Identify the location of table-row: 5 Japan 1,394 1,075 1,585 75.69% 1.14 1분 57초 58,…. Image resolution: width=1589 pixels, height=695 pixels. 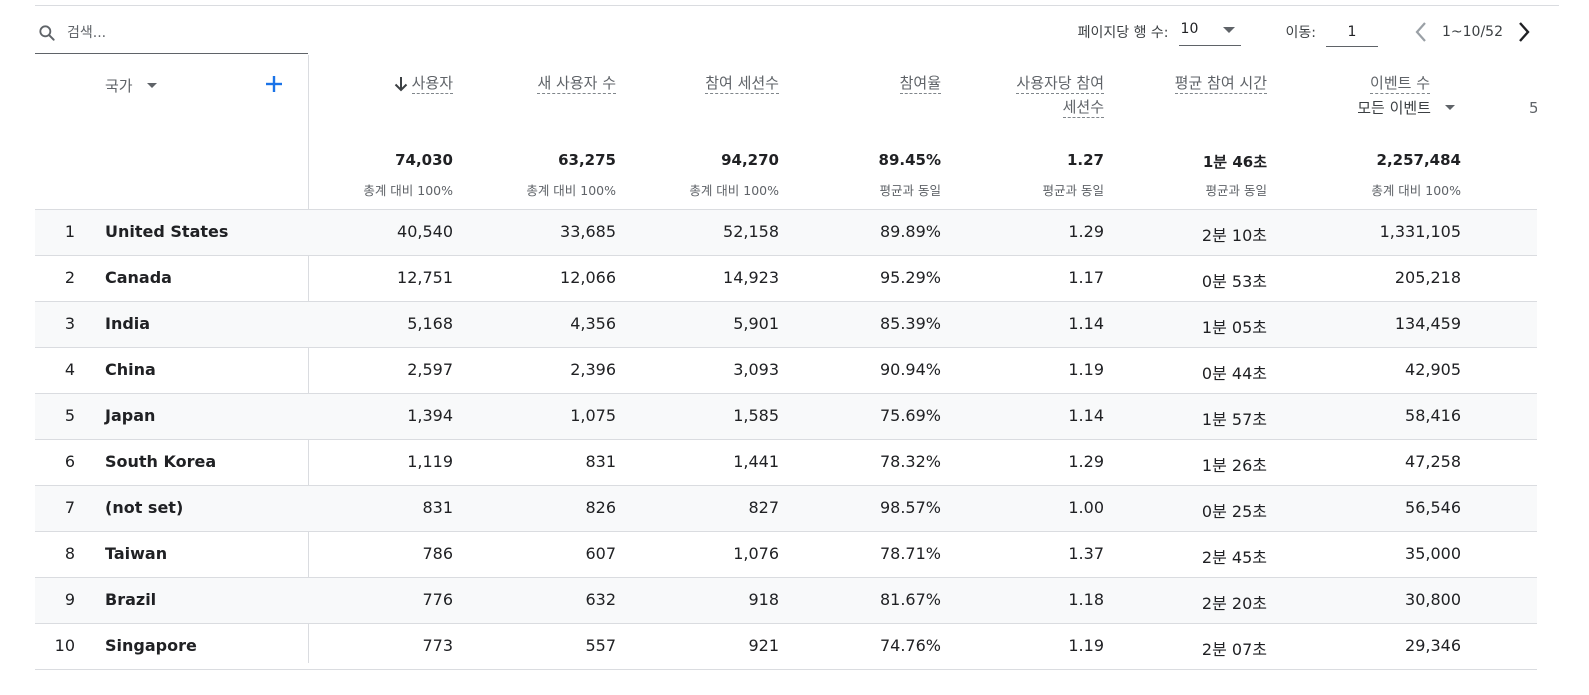
(786, 417).